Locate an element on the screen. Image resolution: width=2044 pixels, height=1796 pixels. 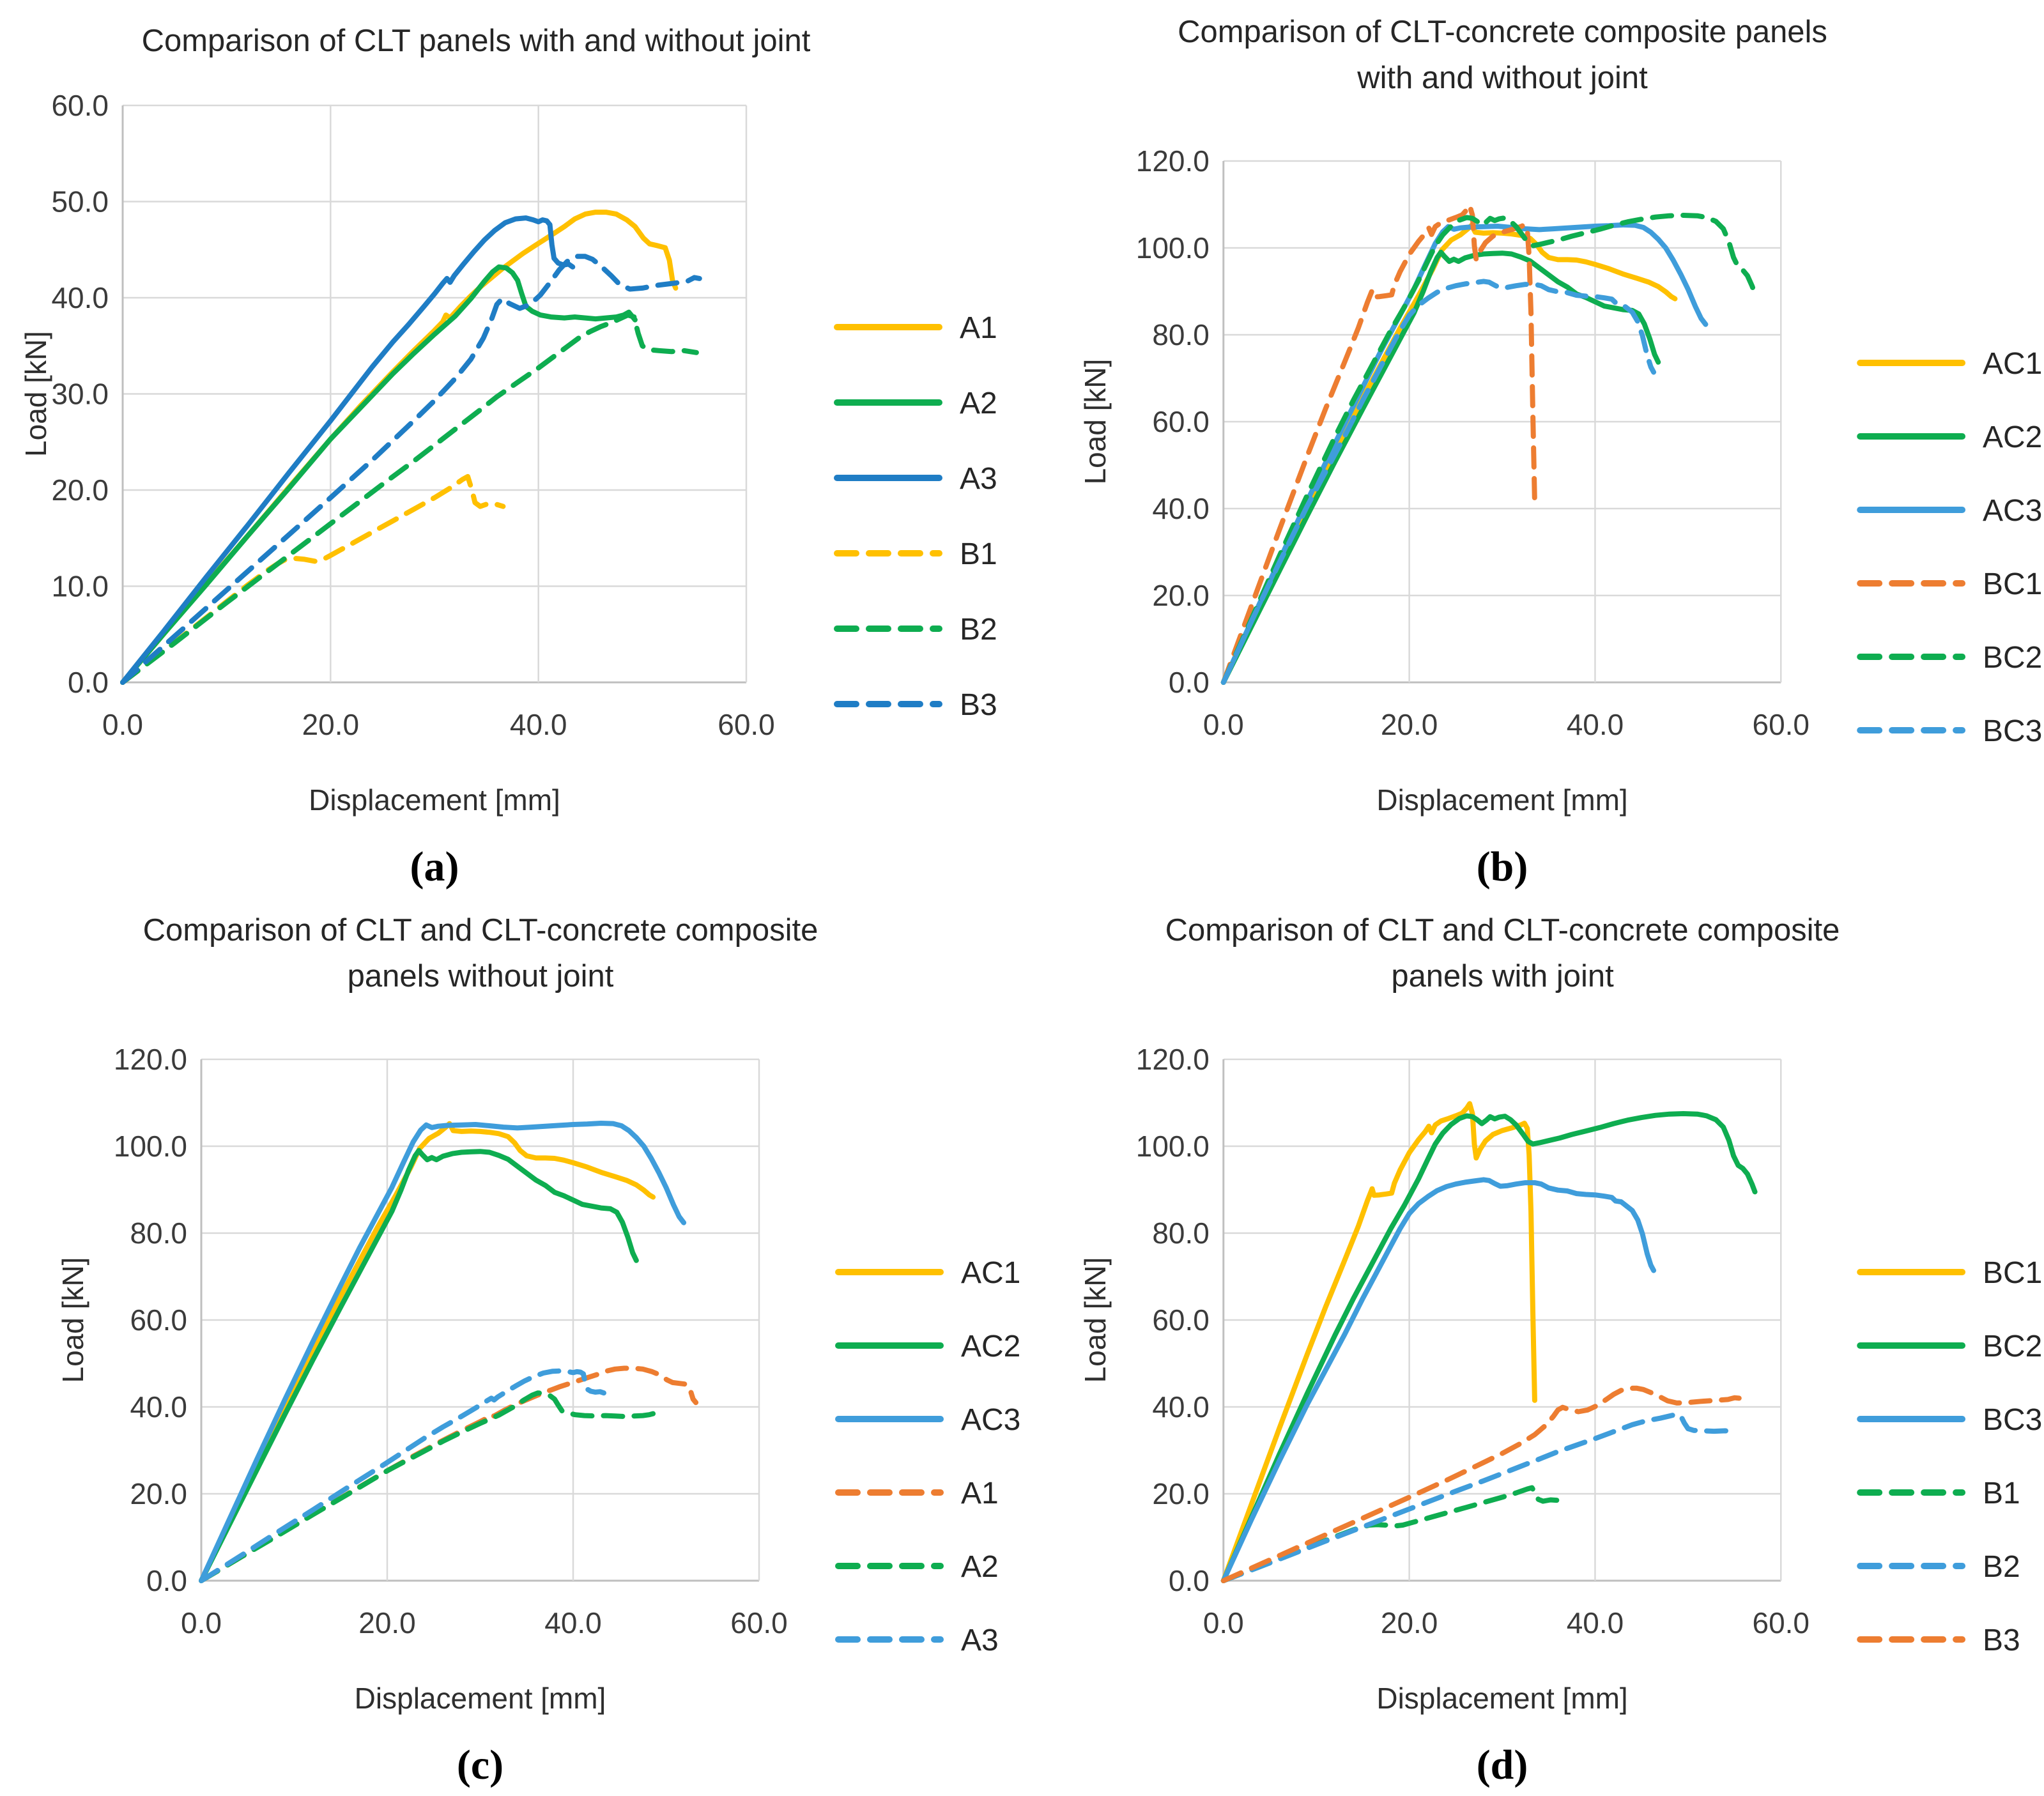
y-tick-label: 50.0 is located at coordinates (80, 202).